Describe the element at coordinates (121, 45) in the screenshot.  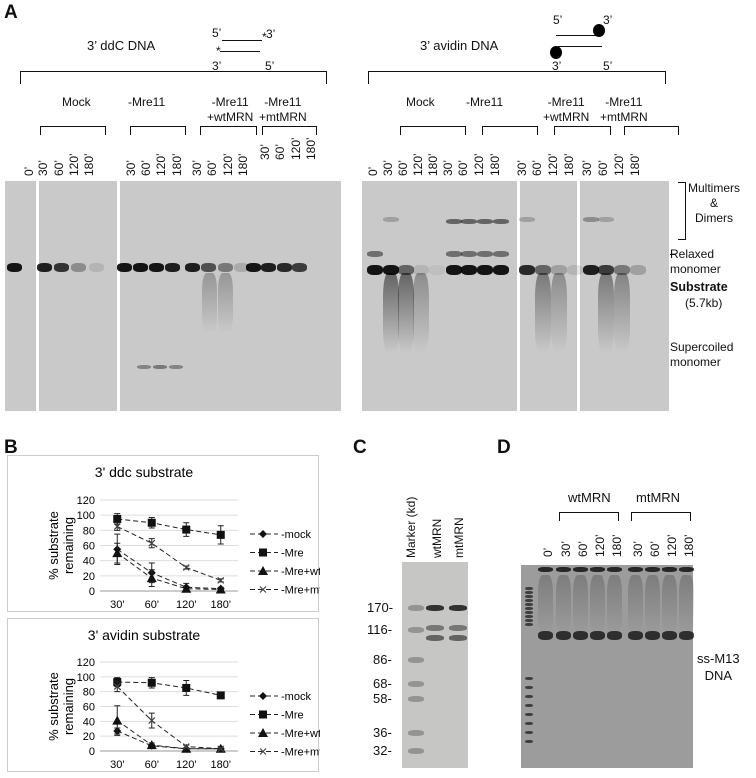
I see `ddc-dna-title: 3’ ddC DNA` at that location.